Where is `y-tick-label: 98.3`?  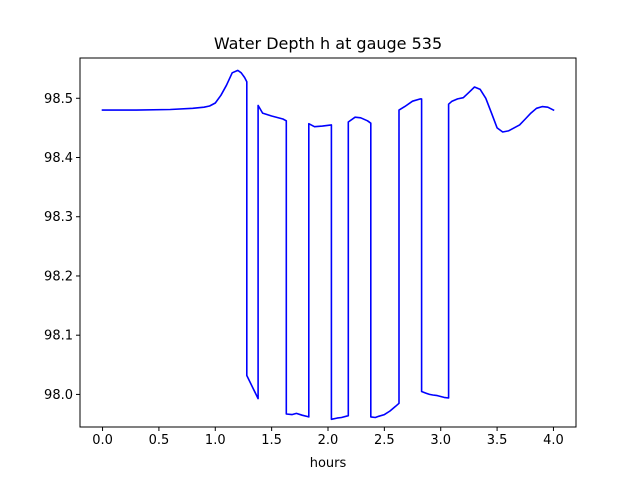 y-tick-label: 98.3 is located at coordinates (58, 217).